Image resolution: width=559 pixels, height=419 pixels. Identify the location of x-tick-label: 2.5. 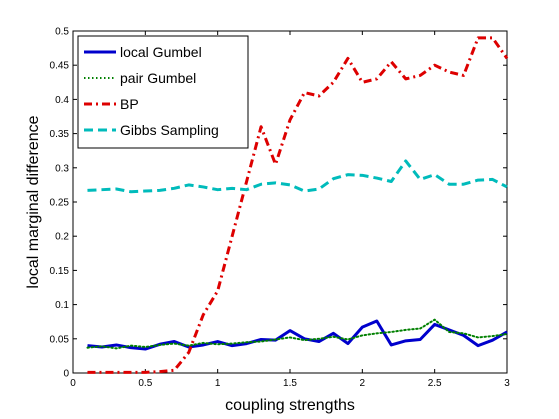
(435, 383).